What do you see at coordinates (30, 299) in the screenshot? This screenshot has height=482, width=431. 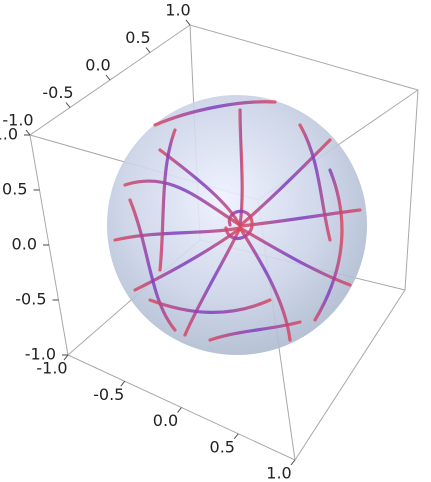 I see `z-tick-label: -0.5` at bounding box center [30, 299].